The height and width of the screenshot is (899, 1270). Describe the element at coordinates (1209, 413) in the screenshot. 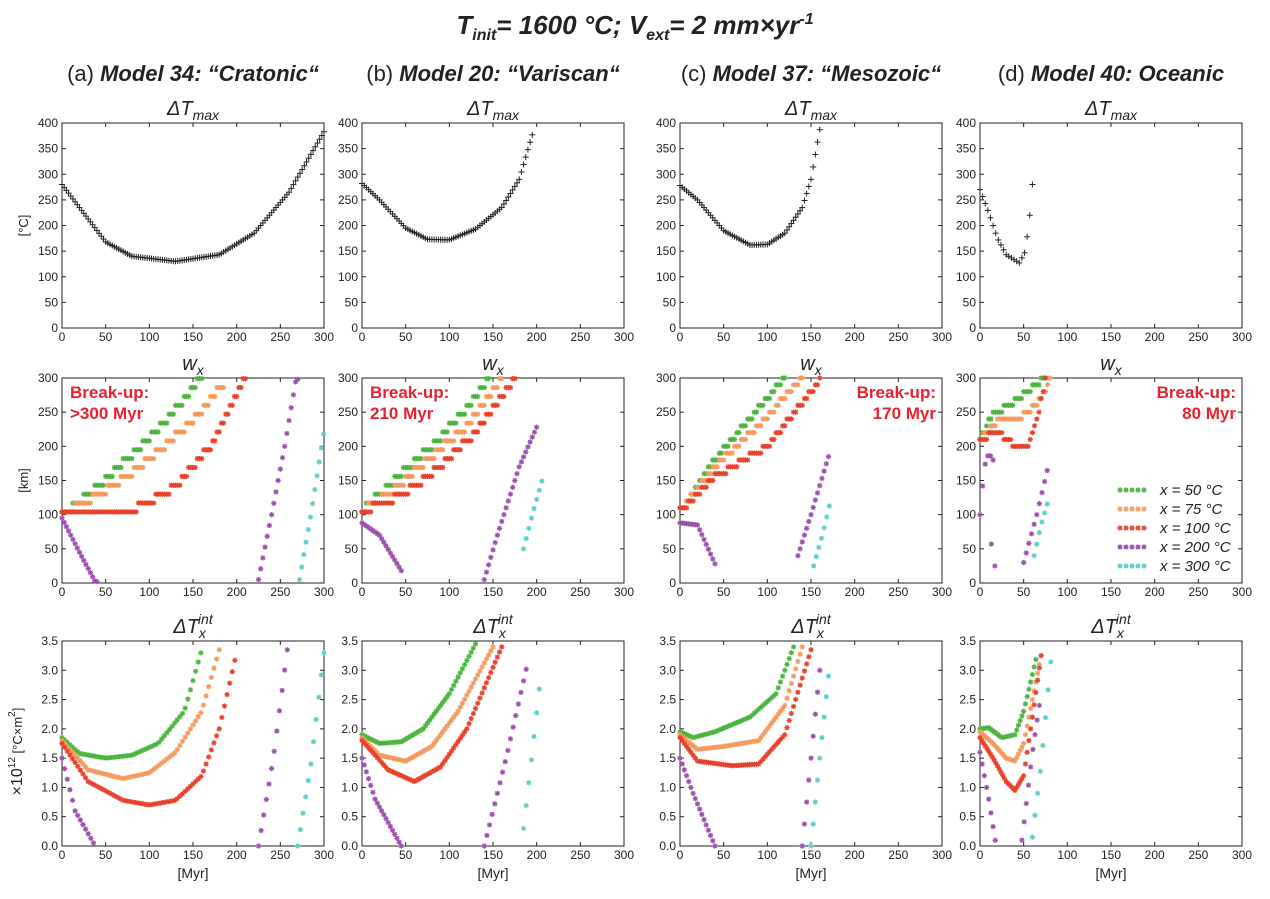

I see `breakup-label-2: 80 Myr` at that location.